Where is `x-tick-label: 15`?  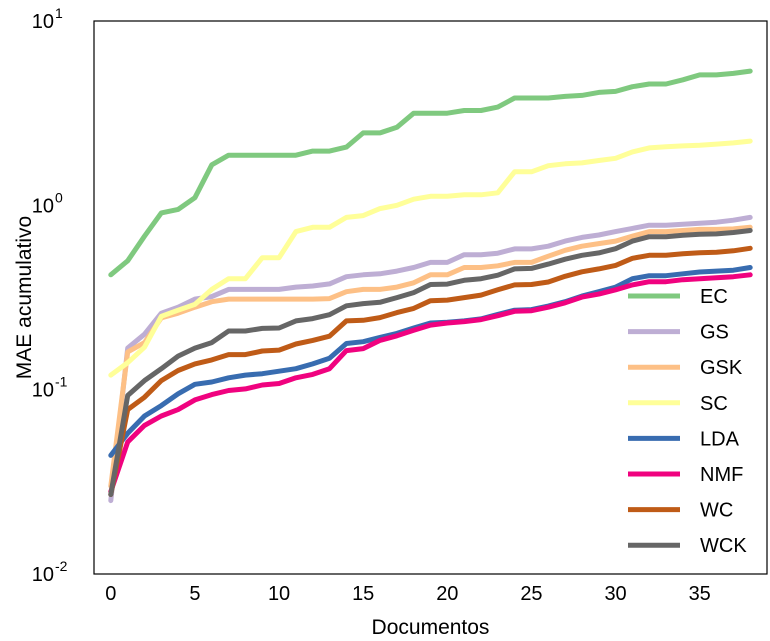 x-tick-label: 15 is located at coordinates (363, 594).